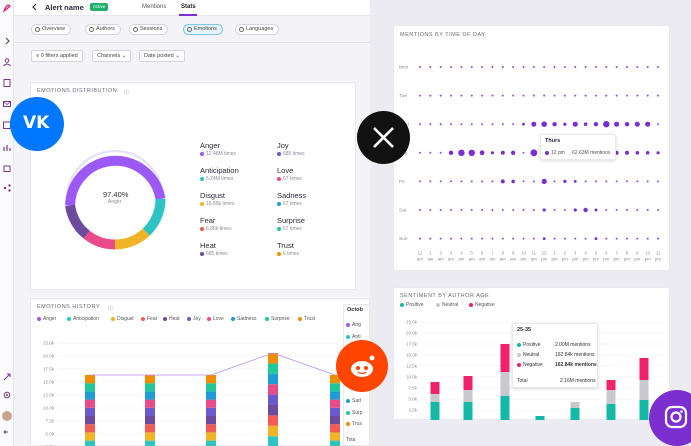 The width and height of the screenshot is (691, 446). Describe the element at coordinates (57, 56) in the screenshot. I see `filters-button: ≡ 0 filters applied` at that location.